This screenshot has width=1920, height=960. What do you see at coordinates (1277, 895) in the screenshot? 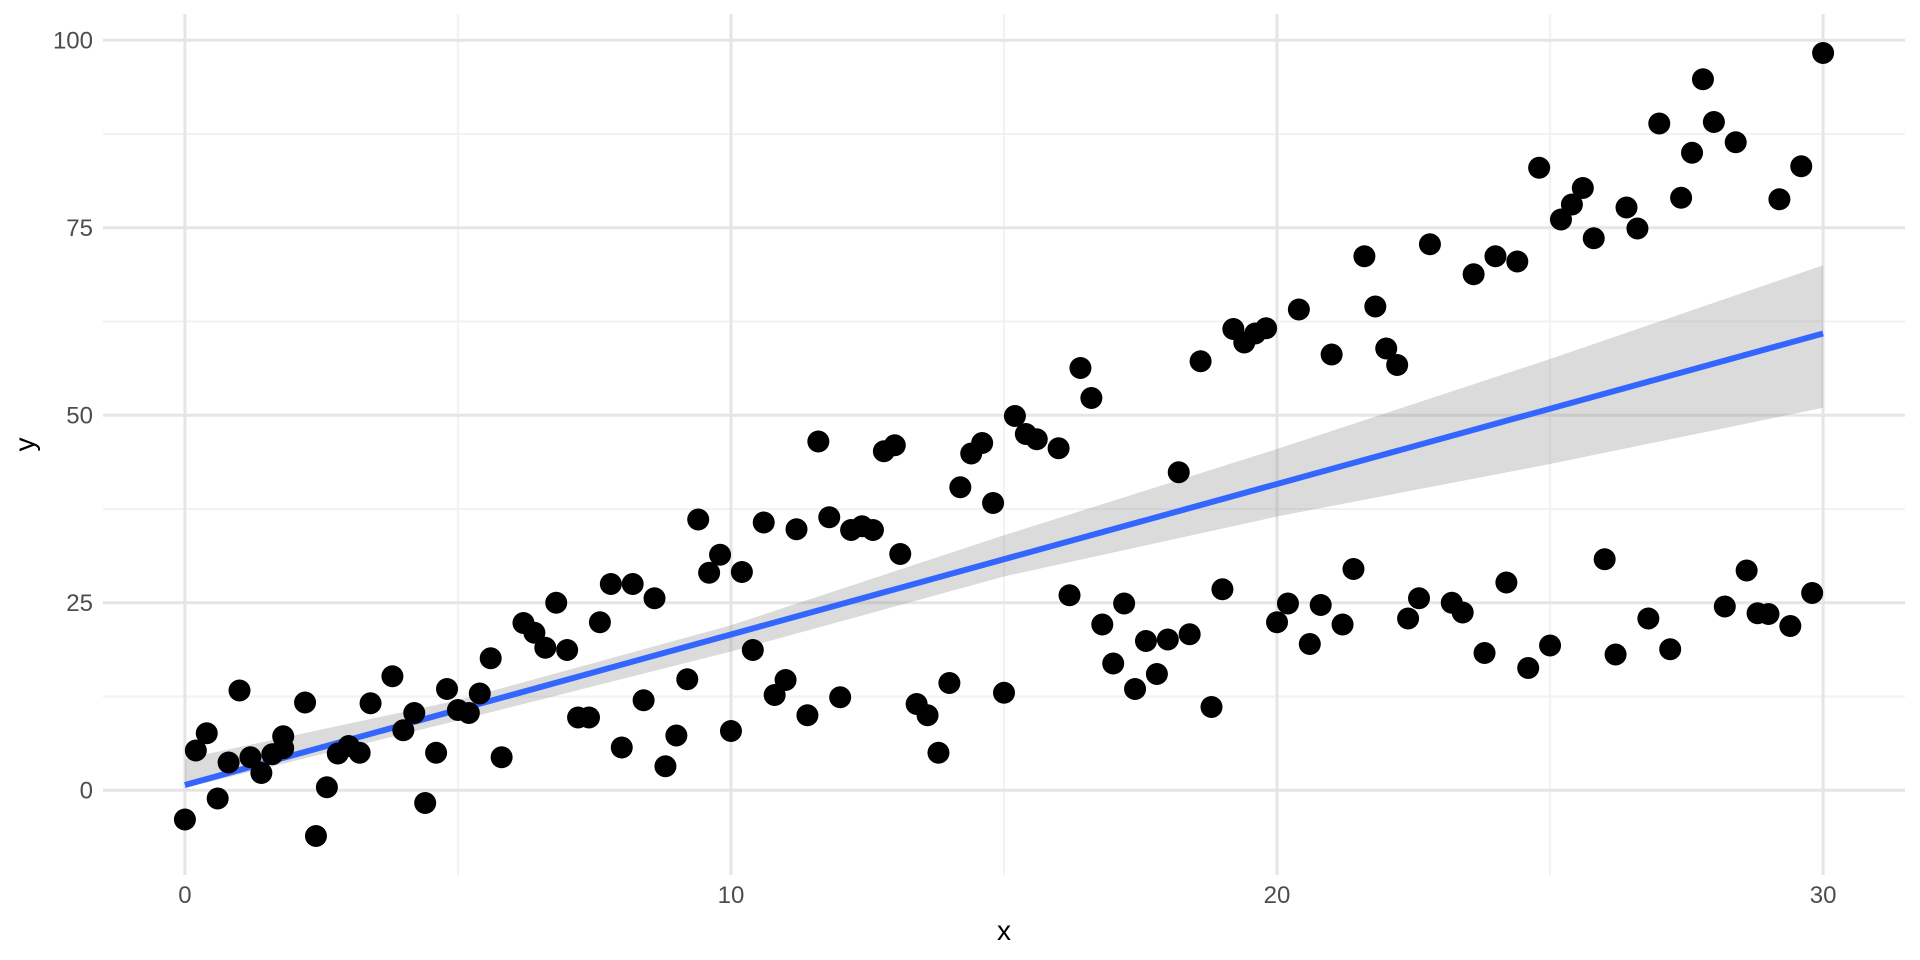
I see `x-tick-label: 20` at bounding box center [1277, 895].